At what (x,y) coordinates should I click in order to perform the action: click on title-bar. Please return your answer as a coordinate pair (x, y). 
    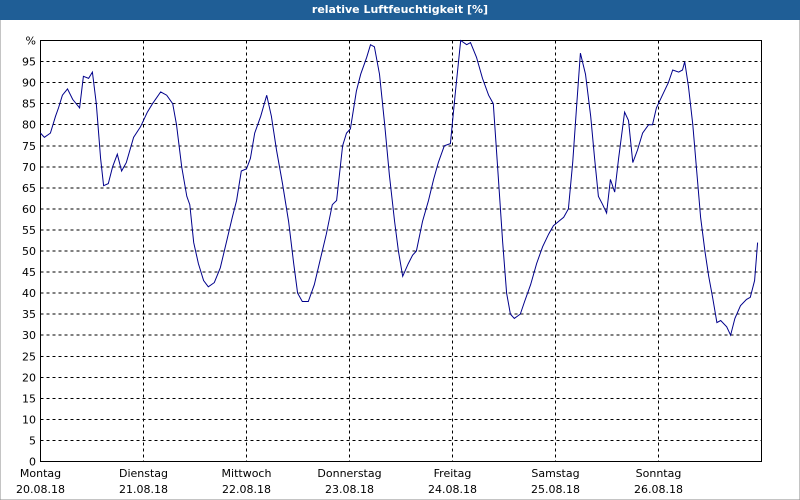
    Looking at the image, I should click on (400, 10).